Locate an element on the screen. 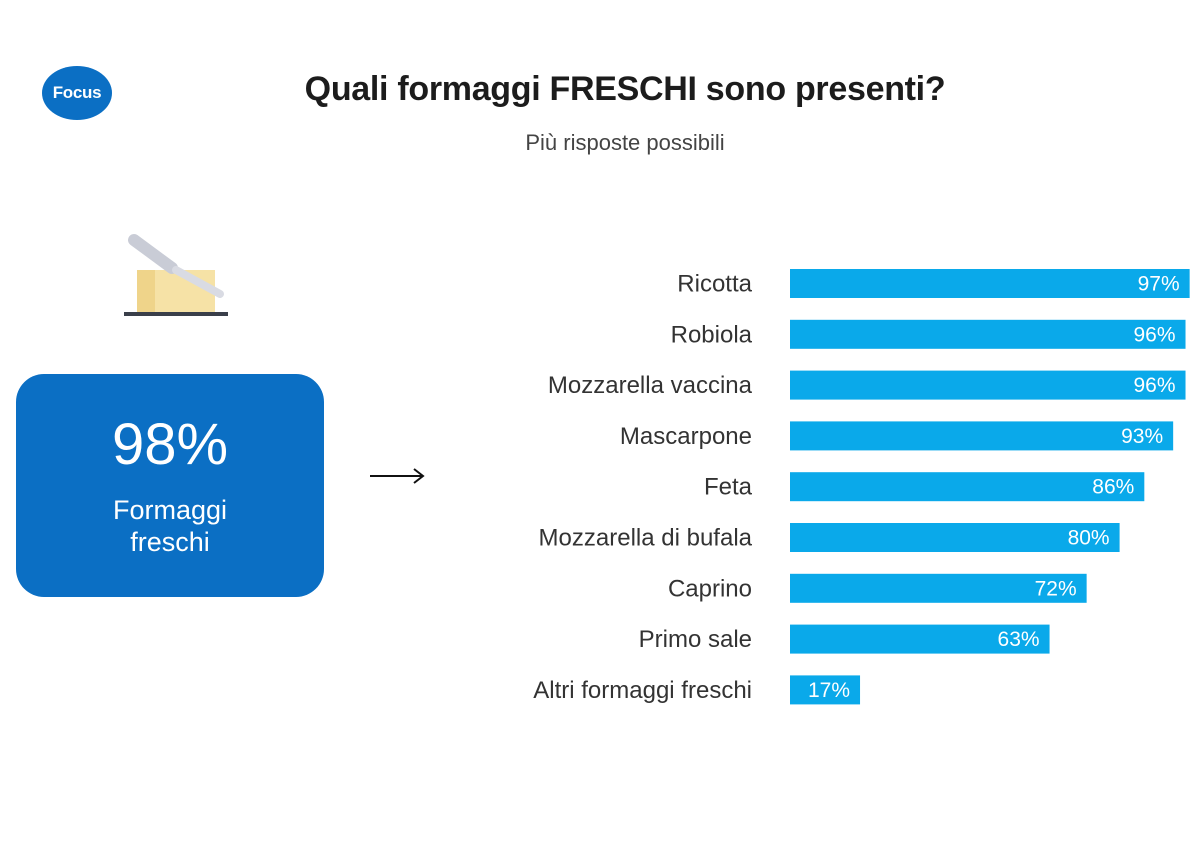 The image size is (1200, 850). bar-value-label: 80% is located at coordinates (1089, 538).